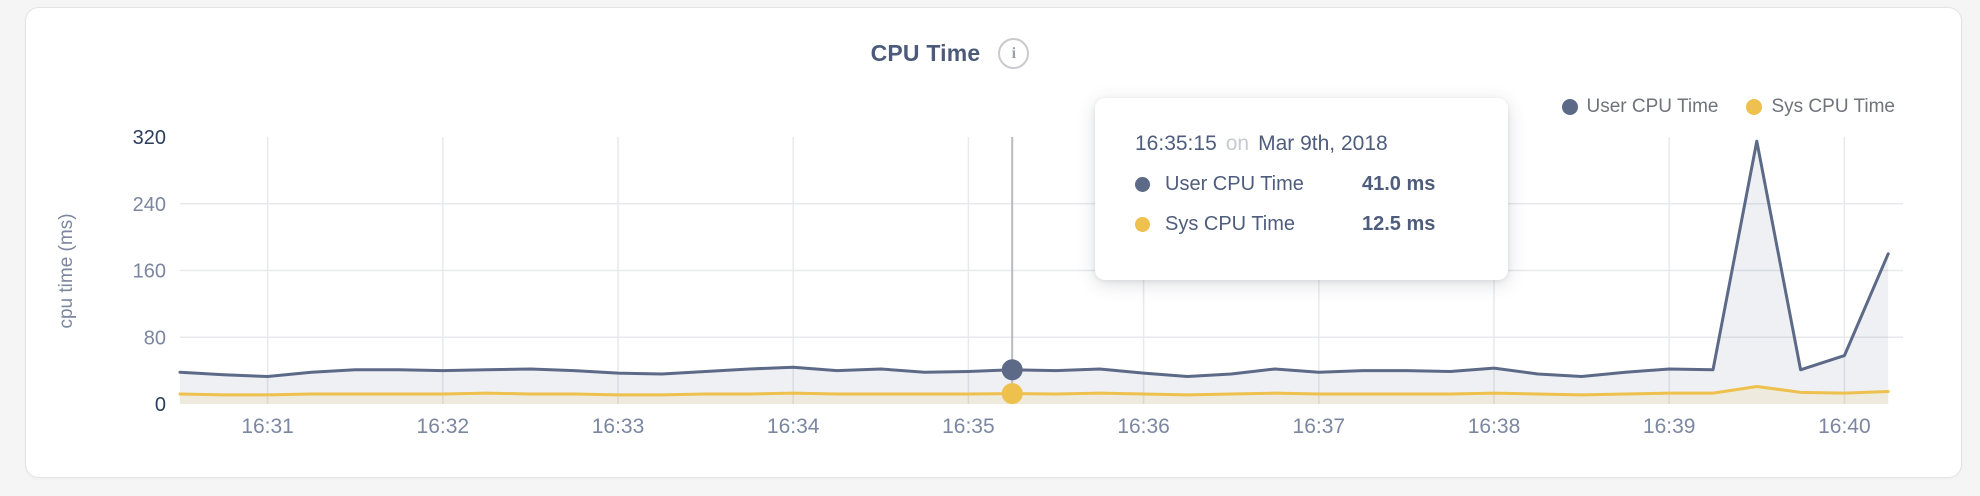 The image size is (1980, 496). Describe the element at coordinates (1230, 224) in the screenshot. I see `tooltip-series-label: Sys CPU Time` at that location.